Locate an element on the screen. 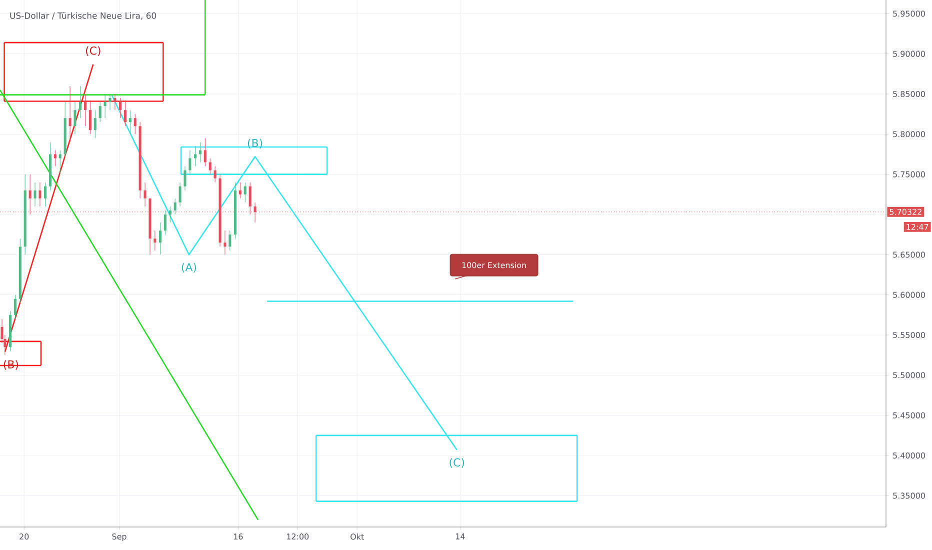 This screenshot has height=550, width=932. annotation: (B) is located at coordinates (255, 143).